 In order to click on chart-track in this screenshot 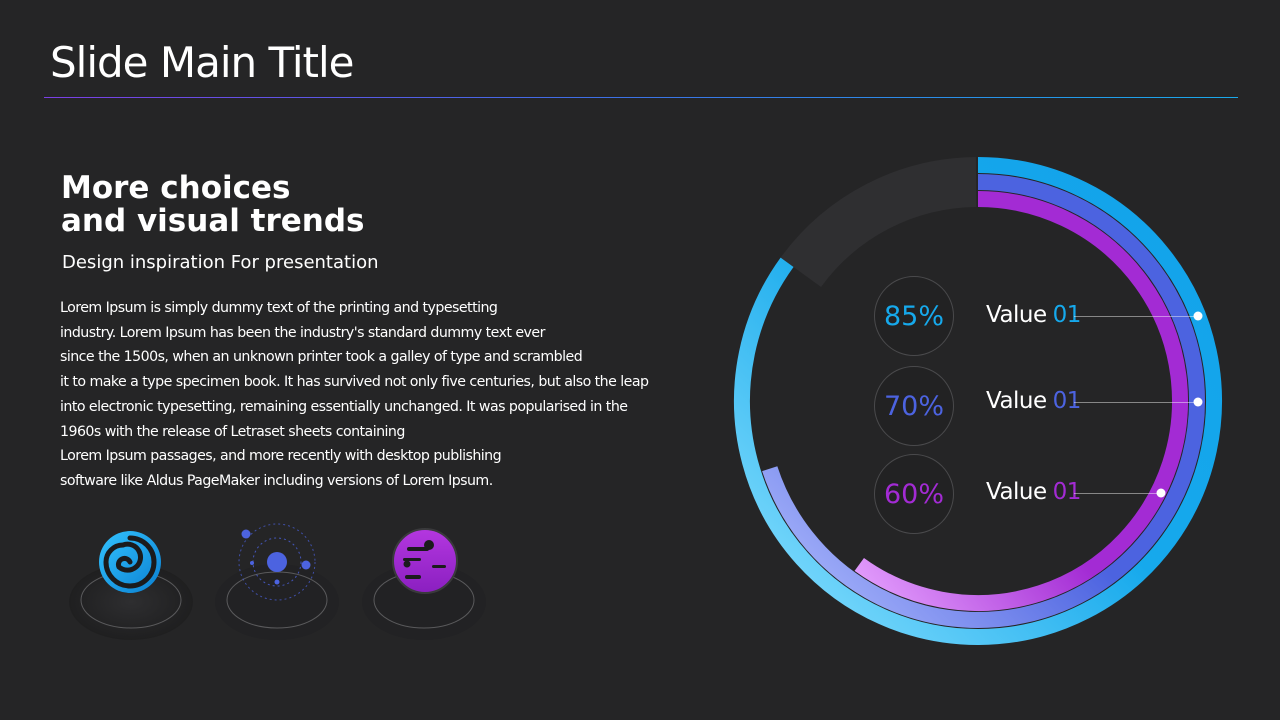, I will do `click(878, 222)`.